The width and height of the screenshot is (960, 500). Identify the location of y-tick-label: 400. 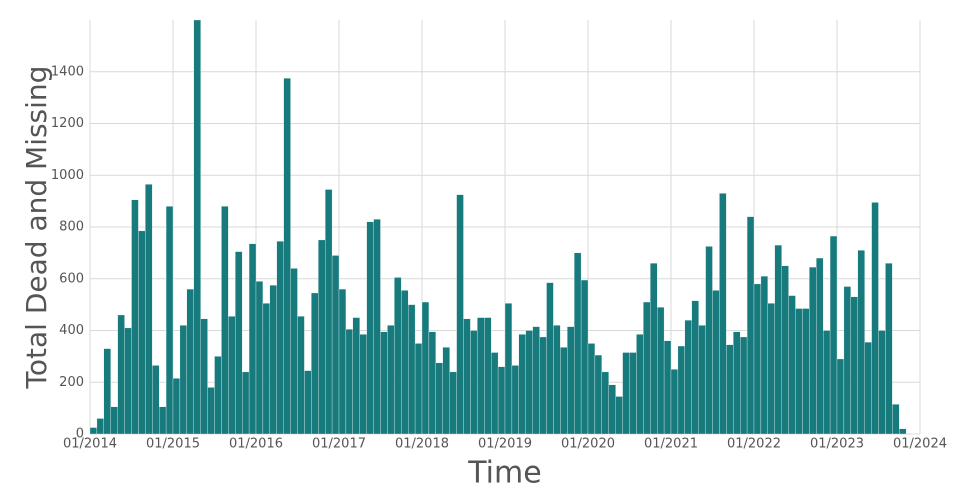
(71, 330).